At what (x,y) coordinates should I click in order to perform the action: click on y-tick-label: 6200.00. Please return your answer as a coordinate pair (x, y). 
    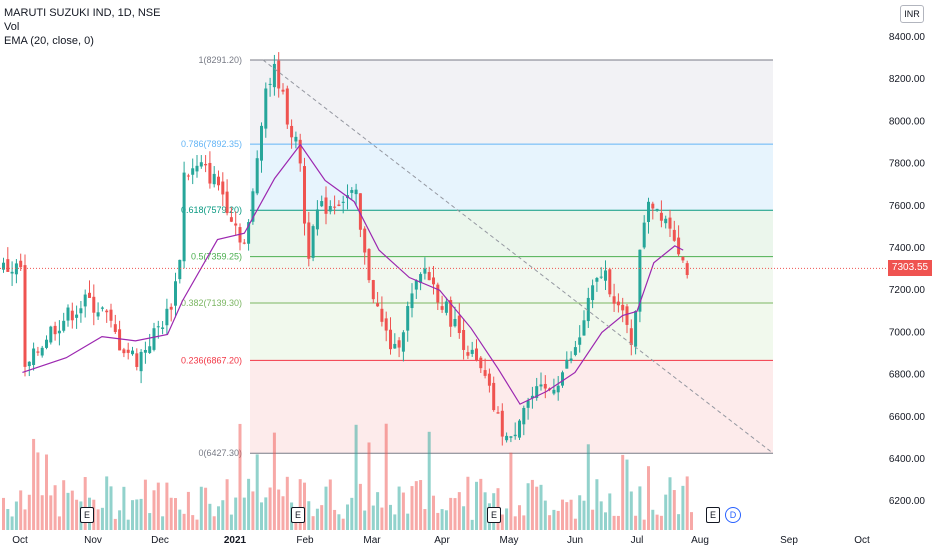
    Looking at the image, I should click on (907, 501).